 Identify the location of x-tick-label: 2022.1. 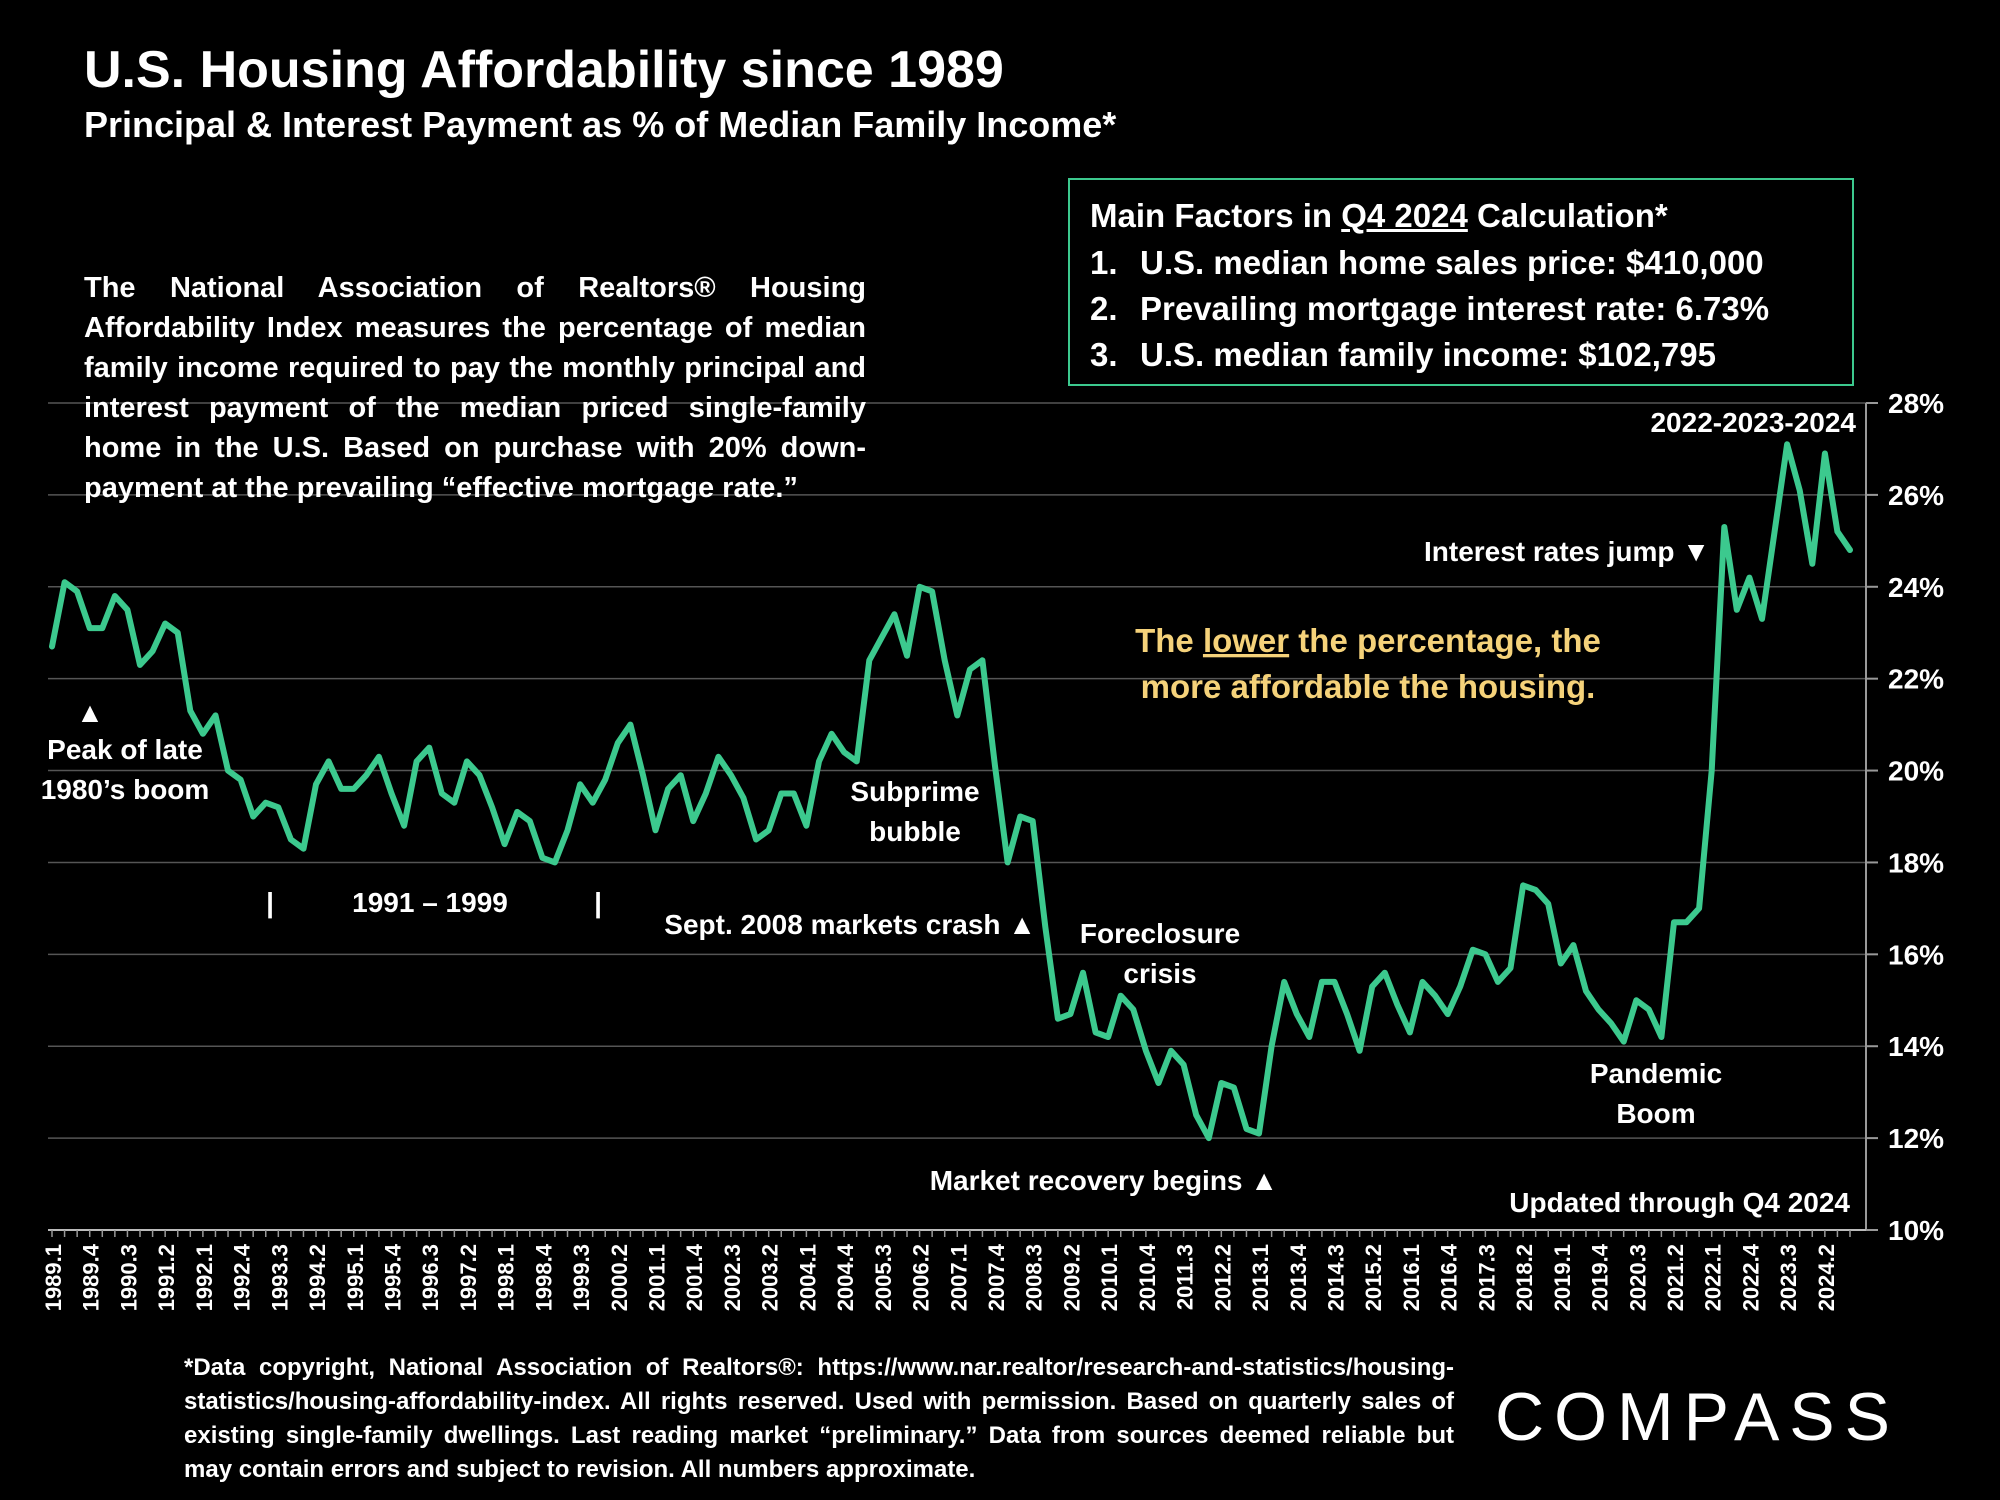
(1713, 1277).